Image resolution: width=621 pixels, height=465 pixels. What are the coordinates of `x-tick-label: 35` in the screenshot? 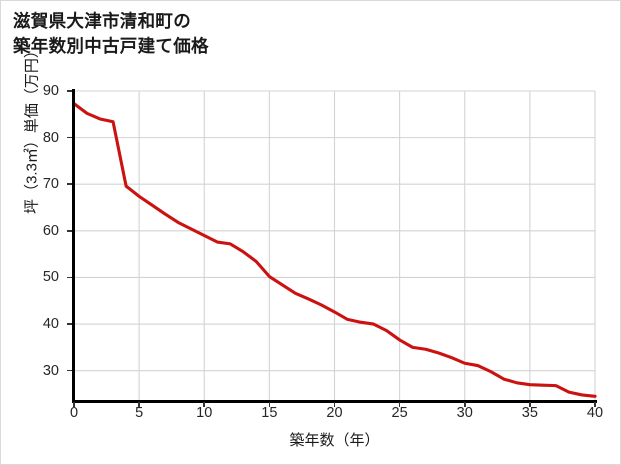 It's located at (529, 413).